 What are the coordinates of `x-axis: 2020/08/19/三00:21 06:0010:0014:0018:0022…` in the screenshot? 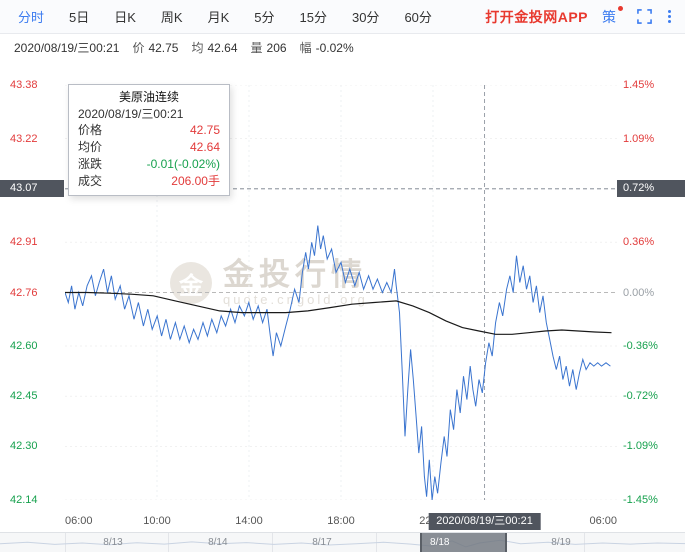 It's located at (342, 522).